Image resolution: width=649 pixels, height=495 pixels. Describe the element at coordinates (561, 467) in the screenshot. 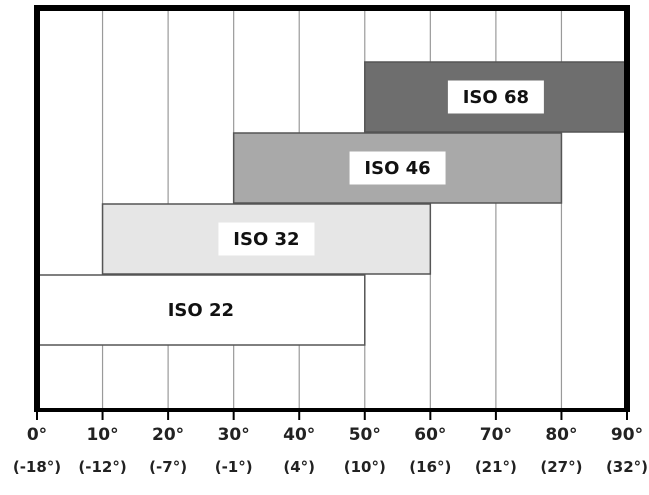

I see `x-tick-sublabel-80: (27°)` at that location.